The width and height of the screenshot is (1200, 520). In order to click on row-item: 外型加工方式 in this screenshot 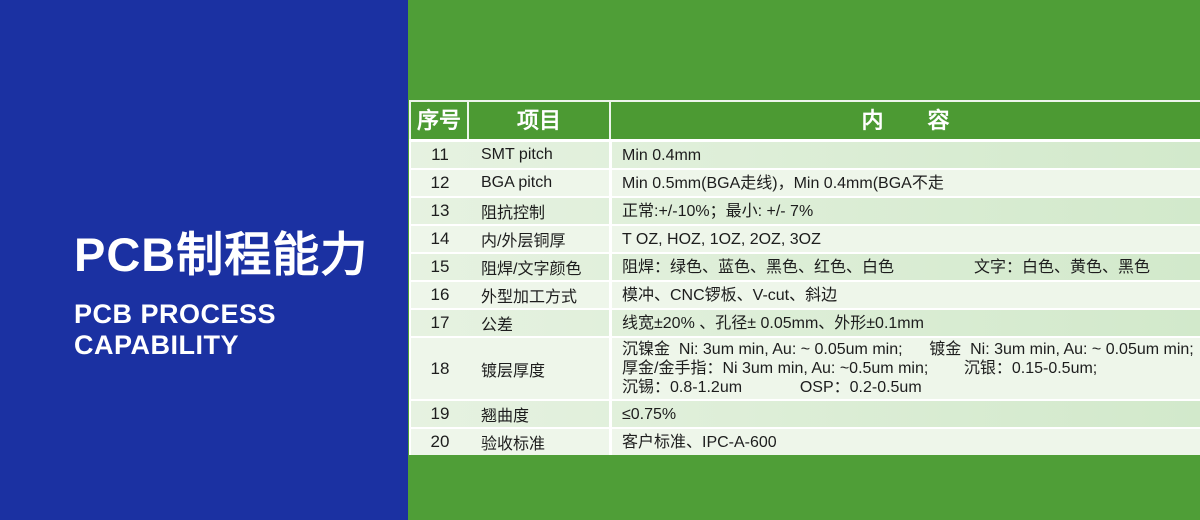, I will do `click(529, 297)`.